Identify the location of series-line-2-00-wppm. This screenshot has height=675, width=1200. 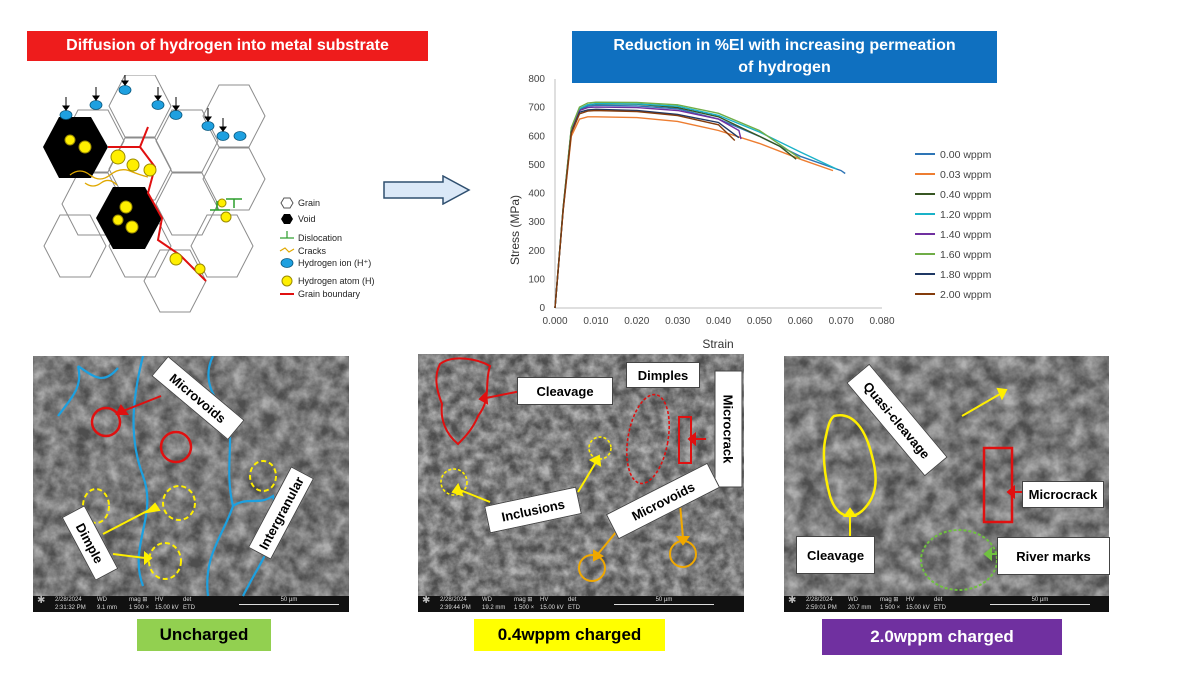
(645, 209).